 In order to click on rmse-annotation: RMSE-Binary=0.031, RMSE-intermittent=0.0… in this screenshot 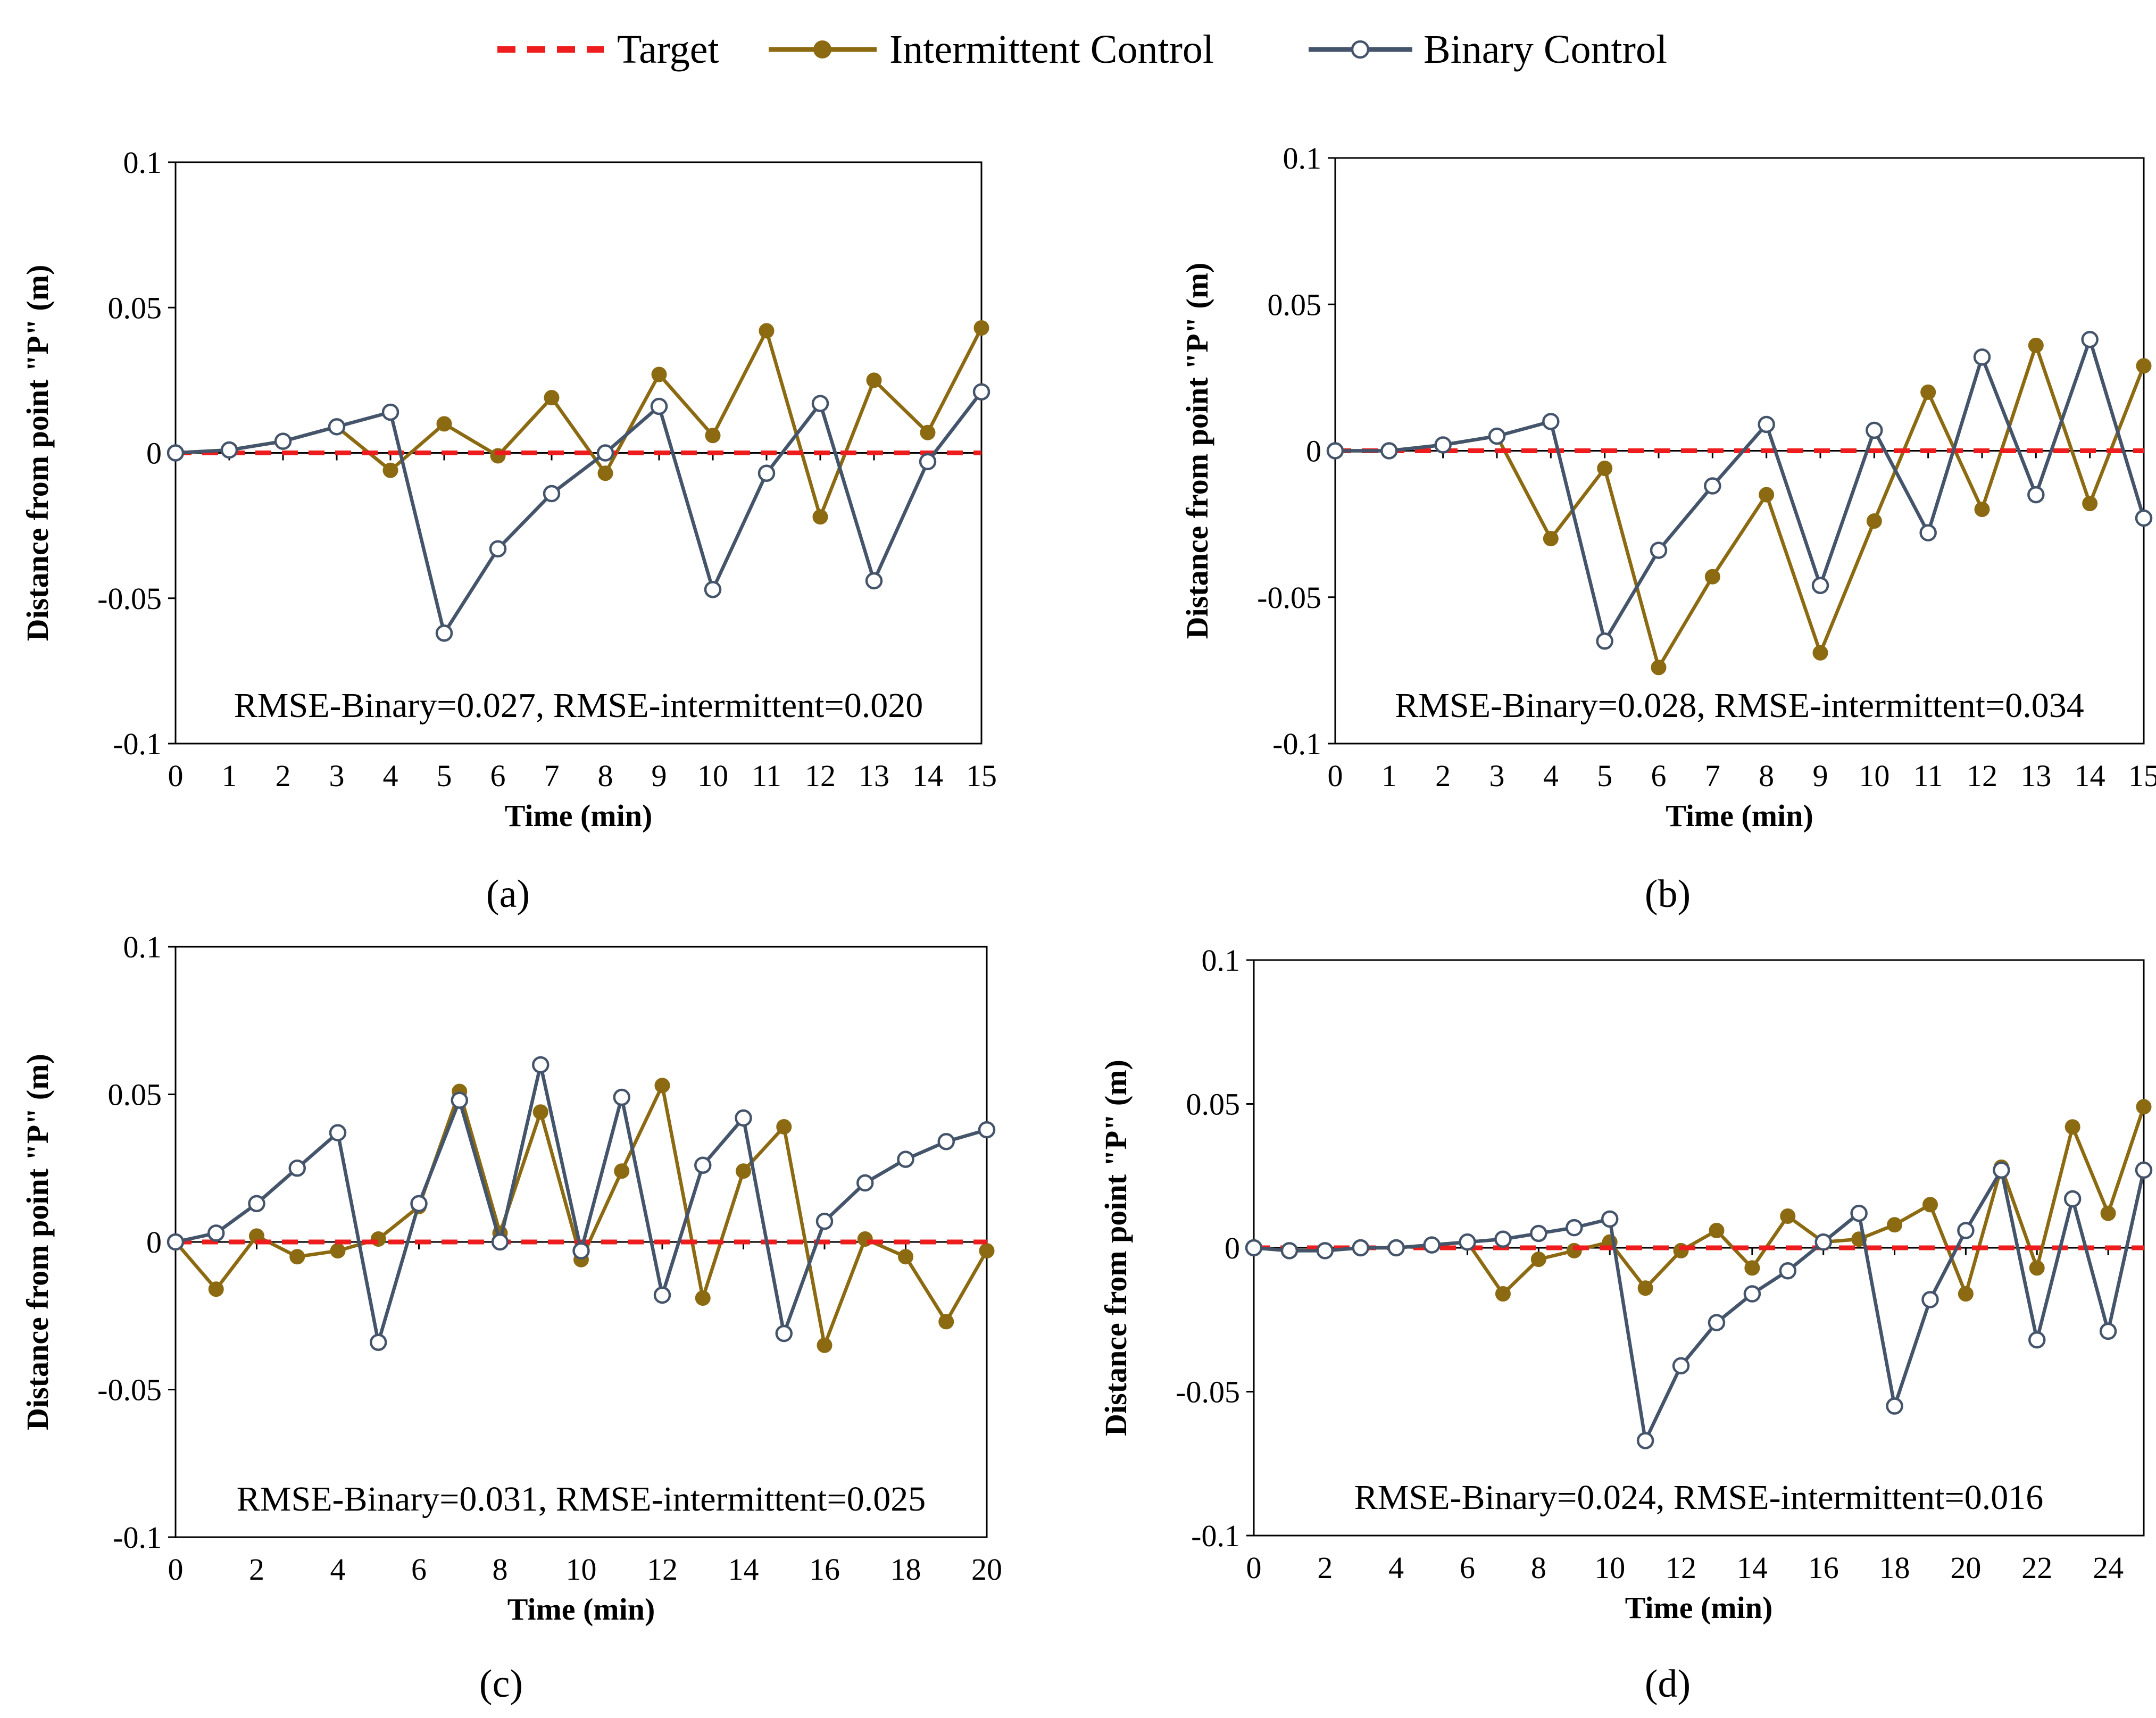, I will do `click(582, 1499)`.